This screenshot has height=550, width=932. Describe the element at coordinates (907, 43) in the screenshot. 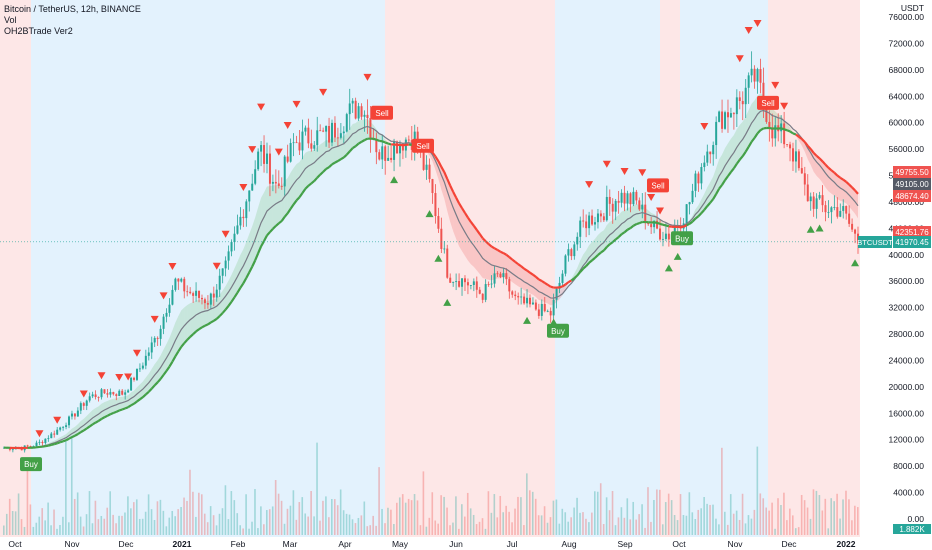

I see `price-tick: 72000.00` at that location.